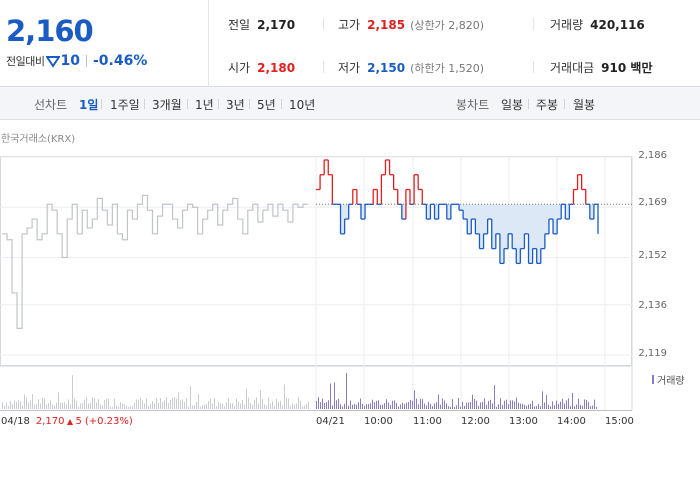  What do you see at coordinates (547, 105) in the screenshot?
I see `tab-weekly: 주봉` at bounding box center [547, 105].